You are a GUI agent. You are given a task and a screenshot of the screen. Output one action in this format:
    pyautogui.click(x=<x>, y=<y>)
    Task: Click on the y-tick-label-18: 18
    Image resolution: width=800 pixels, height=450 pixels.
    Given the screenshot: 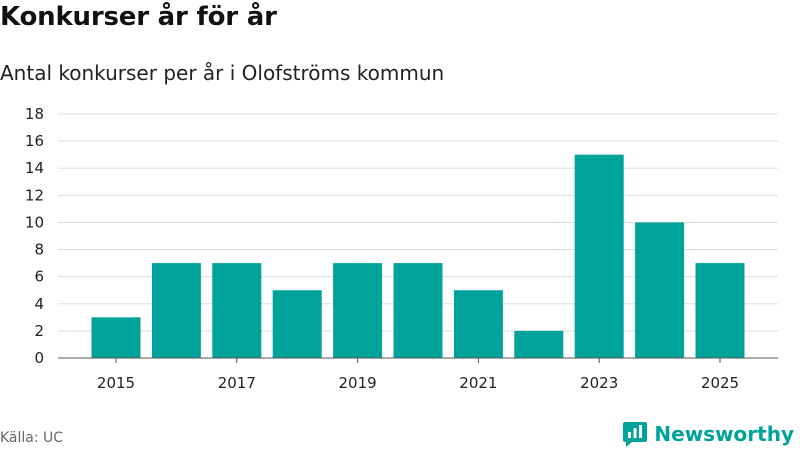 What is the action you would take?
    pyautogui.click(x=34, y=114)
    